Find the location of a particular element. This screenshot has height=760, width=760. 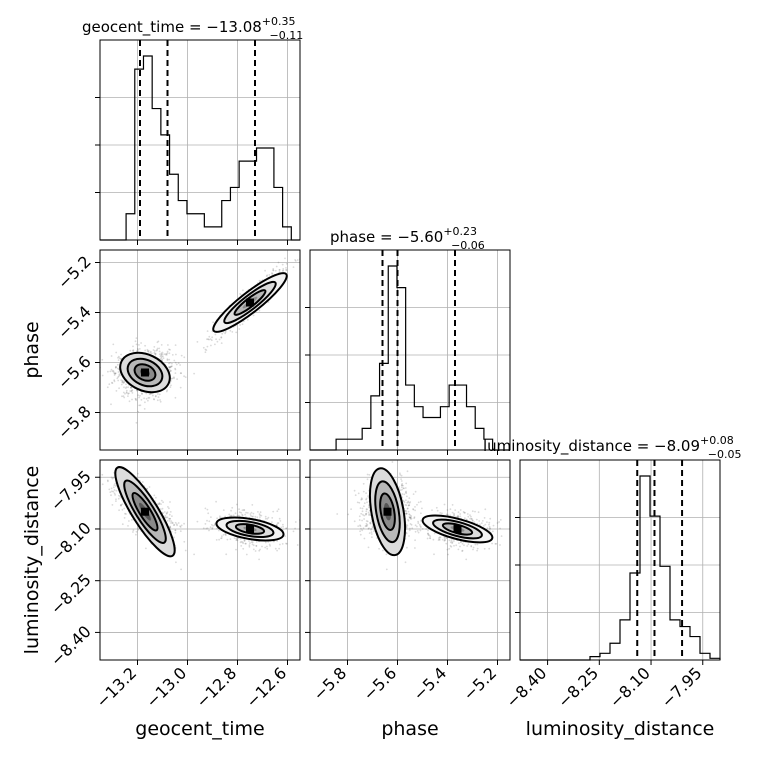

histogram-geocent_time is located at coordinates (200, 148).